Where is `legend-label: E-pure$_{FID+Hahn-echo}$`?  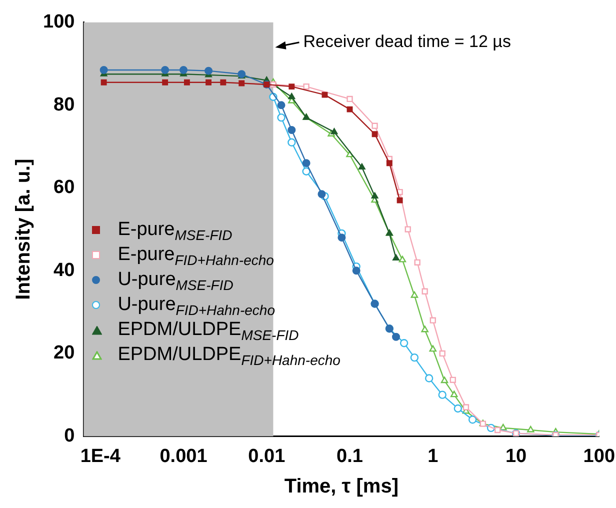
legend-label: E-pure$_{FID+Hahn-echo}$ is located at coordinates (196, 256).